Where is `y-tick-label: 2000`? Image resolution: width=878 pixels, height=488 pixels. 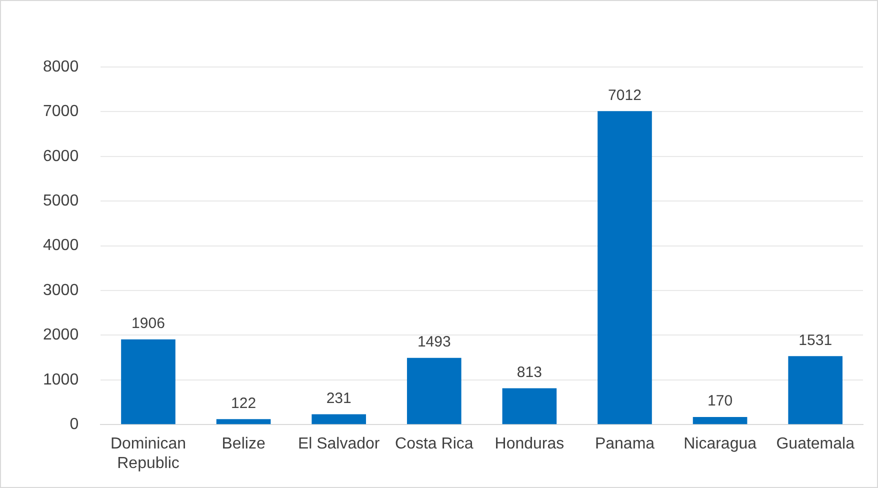
y-tick-label: 2000 is located at coordinates (61, 335).